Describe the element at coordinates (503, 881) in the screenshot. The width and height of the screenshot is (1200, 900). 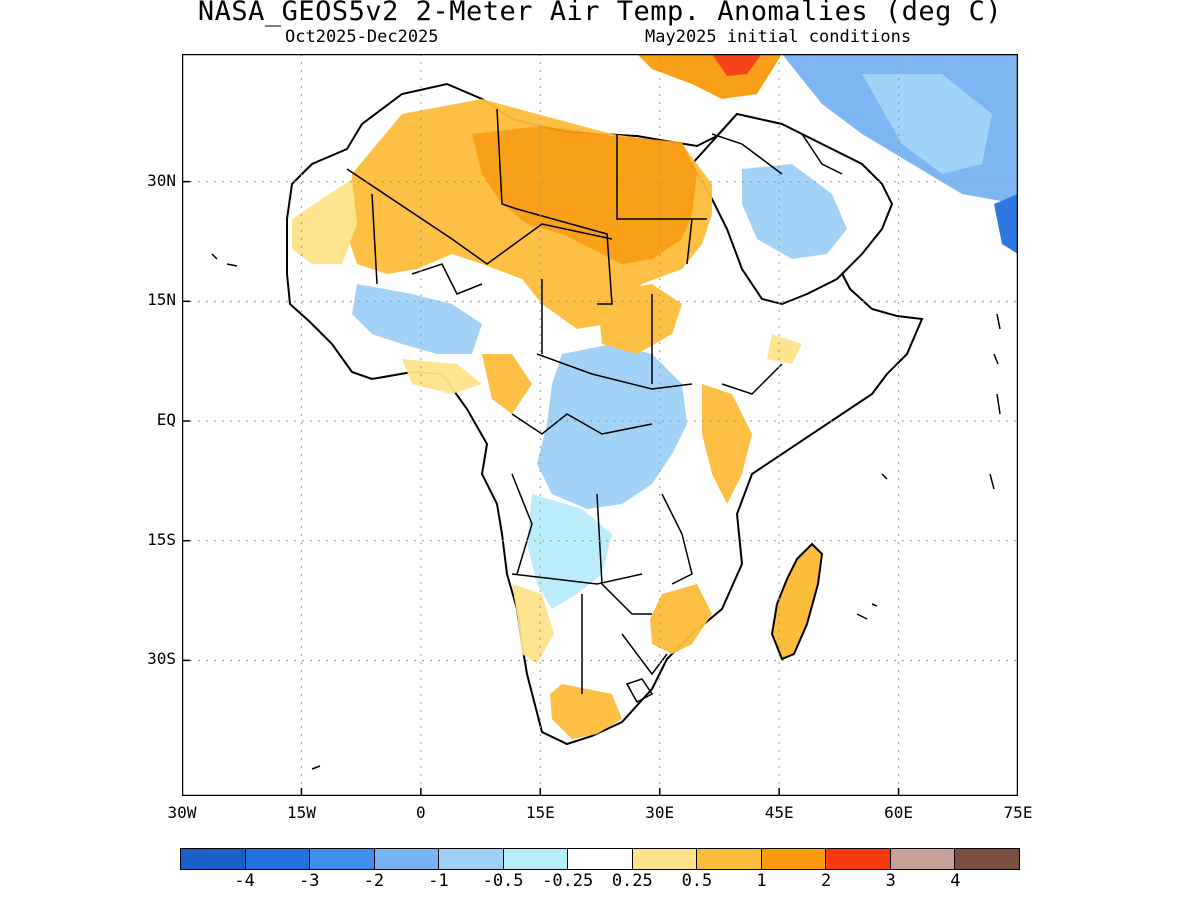
I see `colorbar-label: -0.5` at that location.